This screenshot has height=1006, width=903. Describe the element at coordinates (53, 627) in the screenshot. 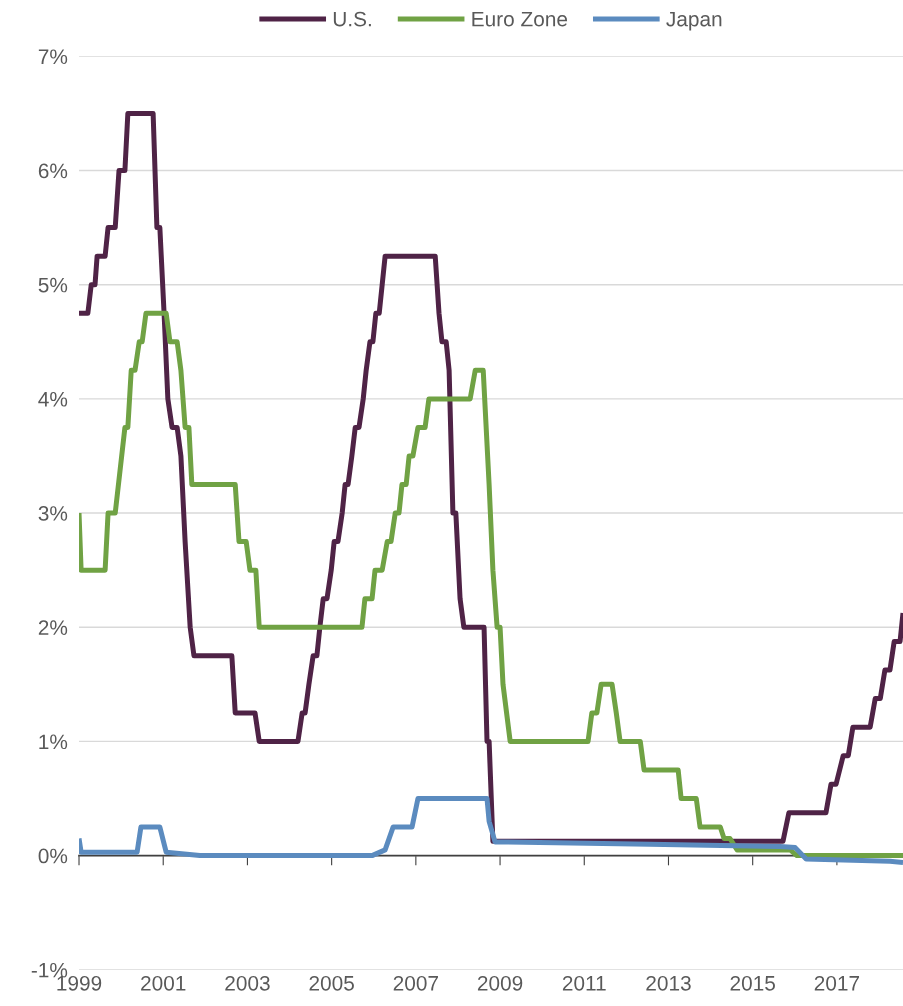

I see `y-tick-label: 2%` at that location.